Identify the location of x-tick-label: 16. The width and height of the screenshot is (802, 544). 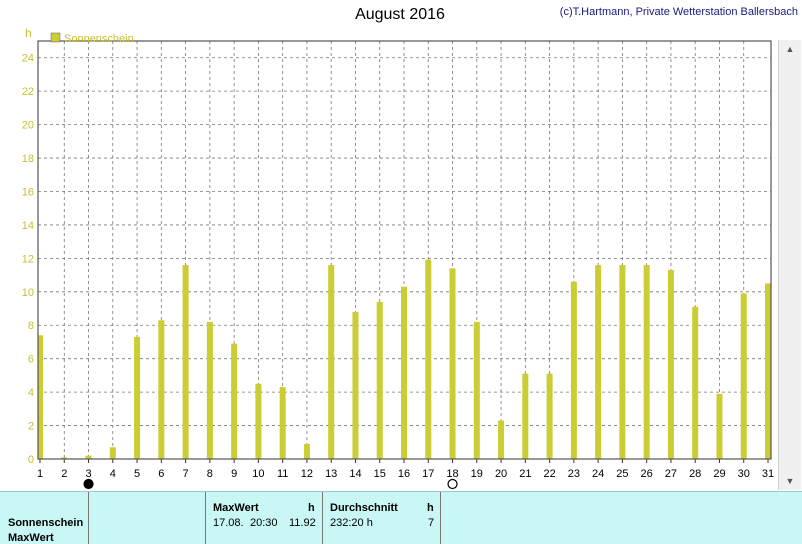
(404, 474).